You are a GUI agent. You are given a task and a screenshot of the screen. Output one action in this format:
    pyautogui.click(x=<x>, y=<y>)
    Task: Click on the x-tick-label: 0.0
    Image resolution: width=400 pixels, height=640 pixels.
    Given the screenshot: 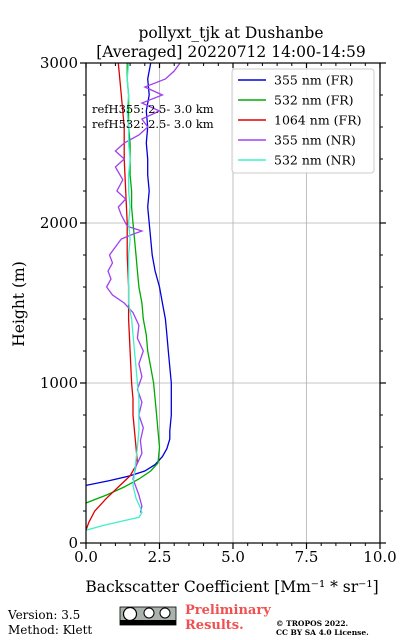 What is the action you would take?
    pyautogui.click(x=86, y=557)
    